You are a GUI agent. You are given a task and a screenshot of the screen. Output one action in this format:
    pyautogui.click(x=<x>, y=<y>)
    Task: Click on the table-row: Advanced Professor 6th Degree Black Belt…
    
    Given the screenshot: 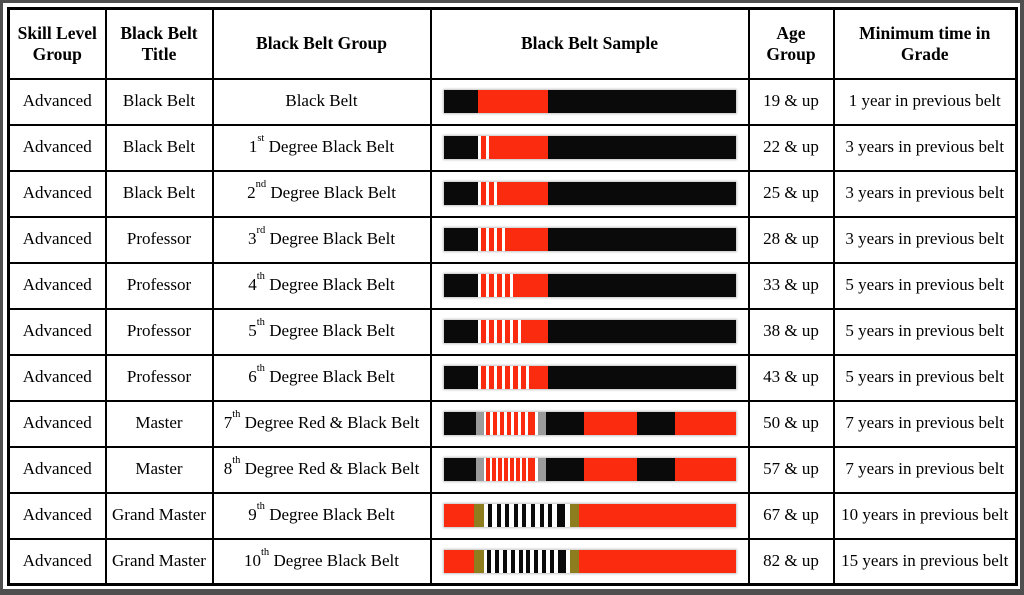 What is the action you would take?
    pyautogui.click(x=512, y=377)
    